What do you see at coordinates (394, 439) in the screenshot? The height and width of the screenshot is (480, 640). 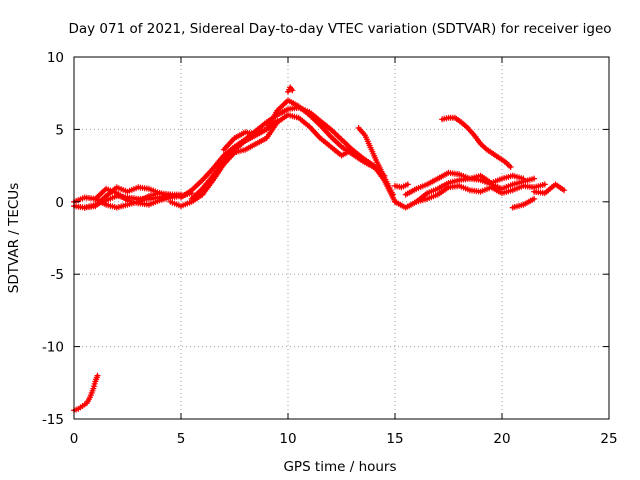 I see `x-tick-label: 15` at bounding box center [394, 439].